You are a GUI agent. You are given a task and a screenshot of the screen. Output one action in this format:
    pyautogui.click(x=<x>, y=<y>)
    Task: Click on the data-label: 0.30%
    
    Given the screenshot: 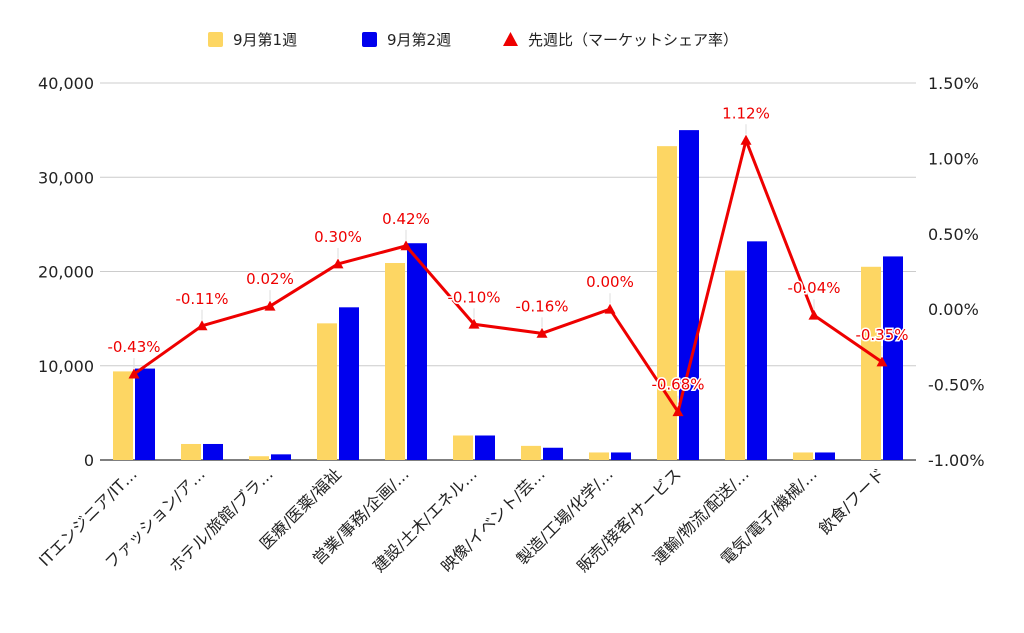 What is the action you would take?
    pyautogui.click(x=338, y=237)
    